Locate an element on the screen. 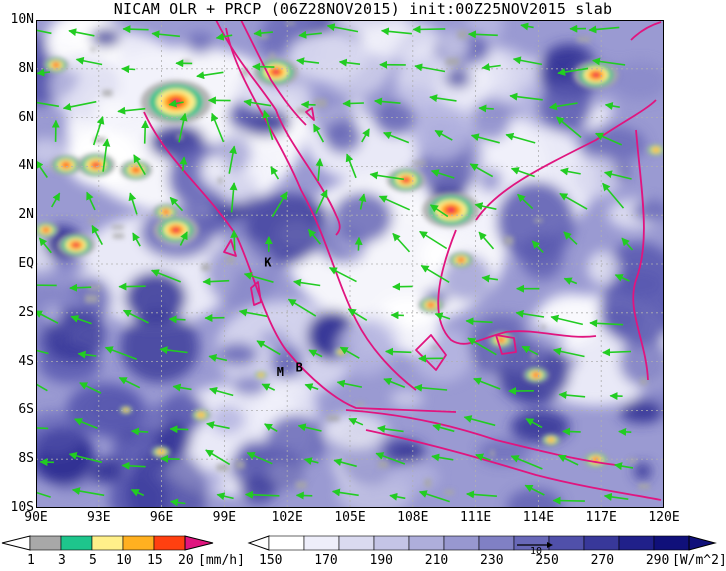  olr-bar-low-arrow is located at coordinates (258, 543).